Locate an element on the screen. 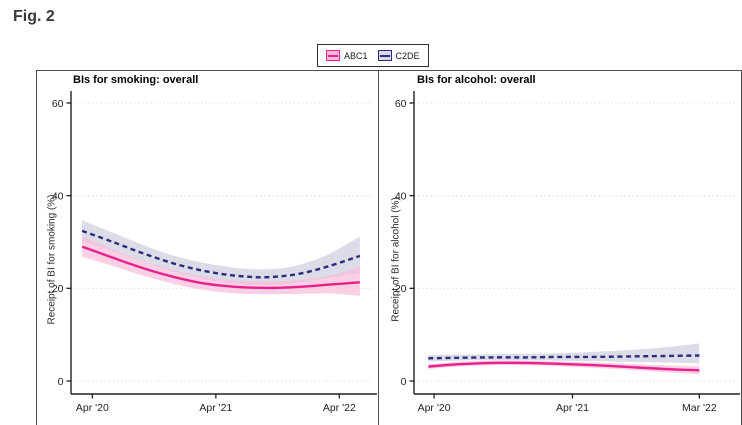  legend-item-abc1: ABC1 is located at coordinates (347, 55).